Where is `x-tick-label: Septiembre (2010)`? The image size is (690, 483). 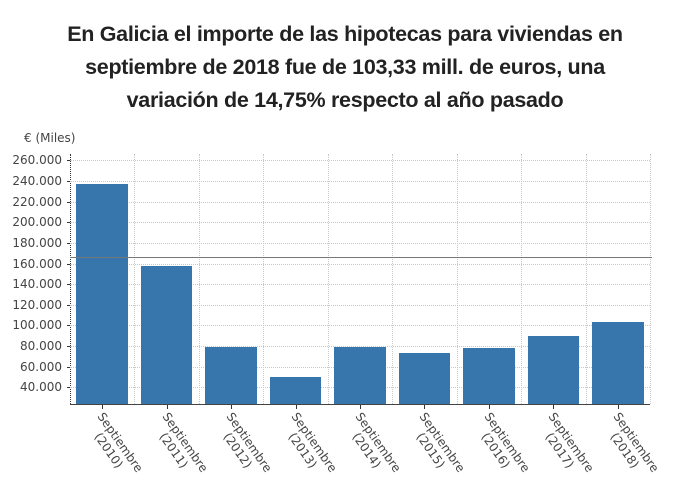
x-tick-label: Septiembre (2010) is located at coordinates (119, 442).